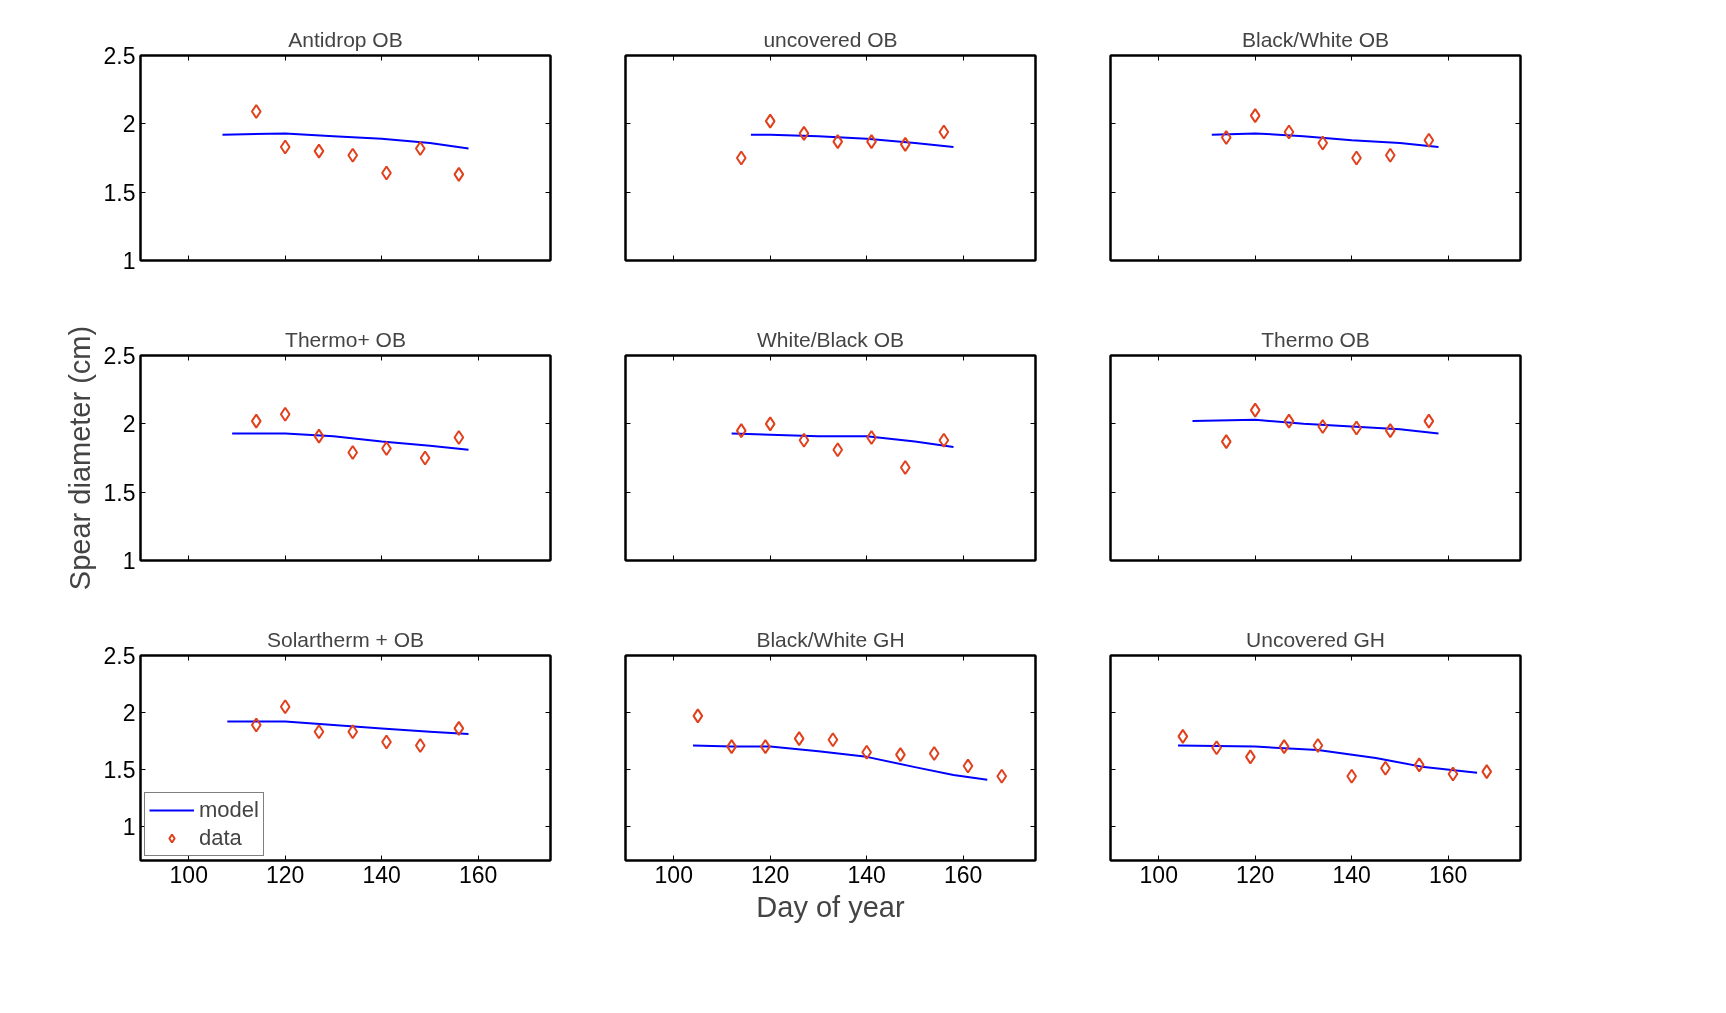 This screenshot has width=1726, height=1013. What do you see at coordinates (830, 906) in the screenshot?
I see `x-axis-title: Day of year` at bounding box center [830, 906].